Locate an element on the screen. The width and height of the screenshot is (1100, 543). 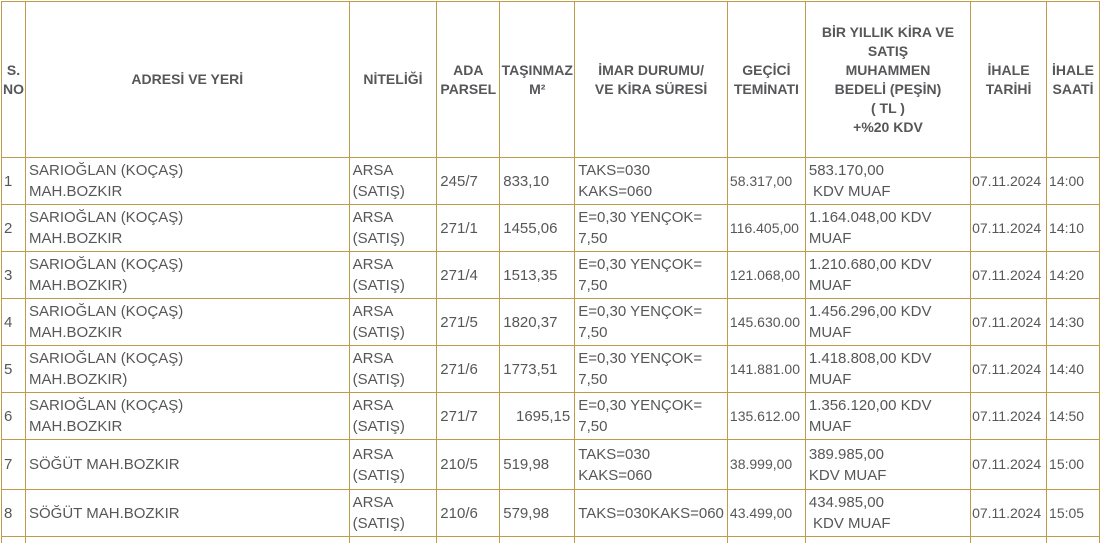
cell-ada-parsel: 210/5 is located at coordinates (468, 464).